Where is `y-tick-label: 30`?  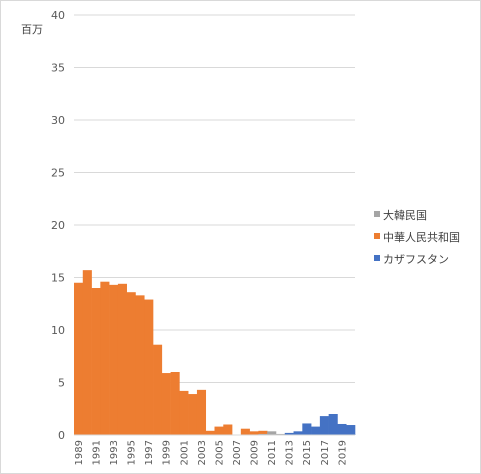
y-tick-label: 30 is located at coordinates (58, 120).